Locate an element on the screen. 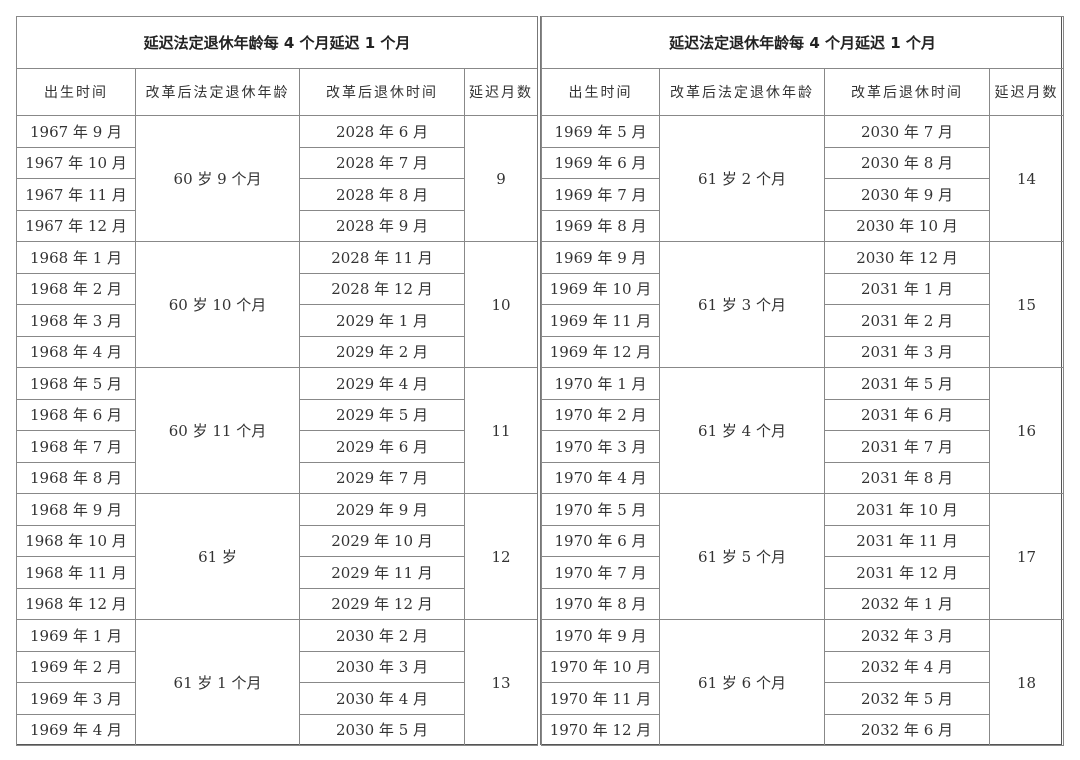  delay-months-cell: 18 is located at coordinates (1026, 682).